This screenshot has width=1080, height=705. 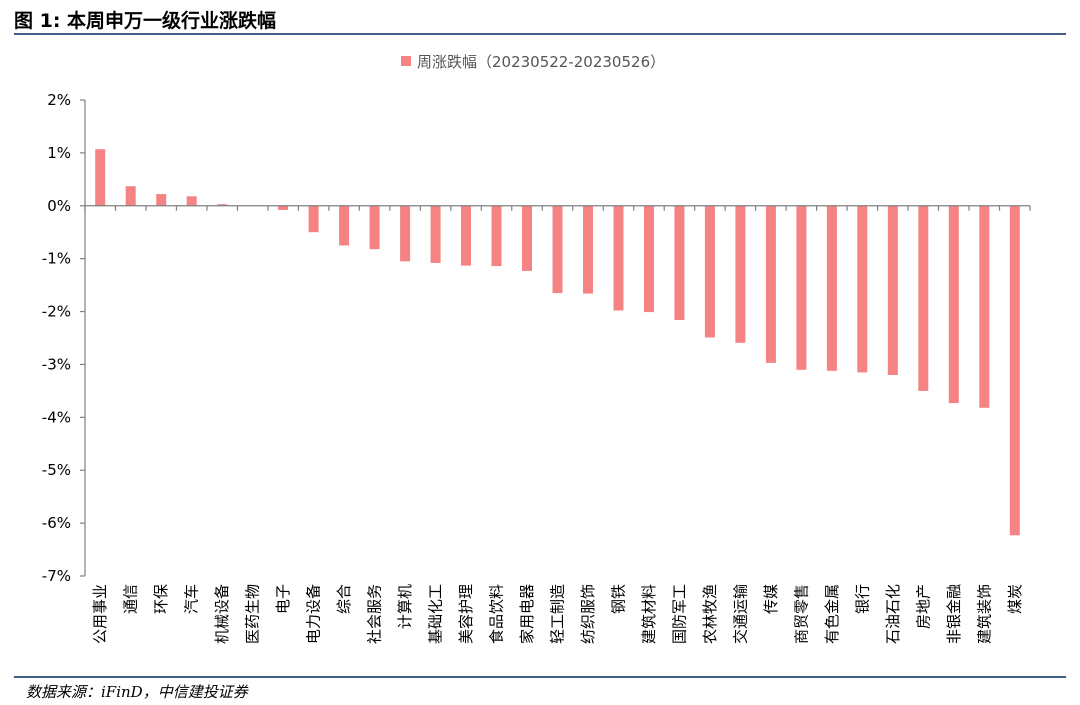 I want to click on x-tick-label: 轻工制造, so click(x=558, y=614).